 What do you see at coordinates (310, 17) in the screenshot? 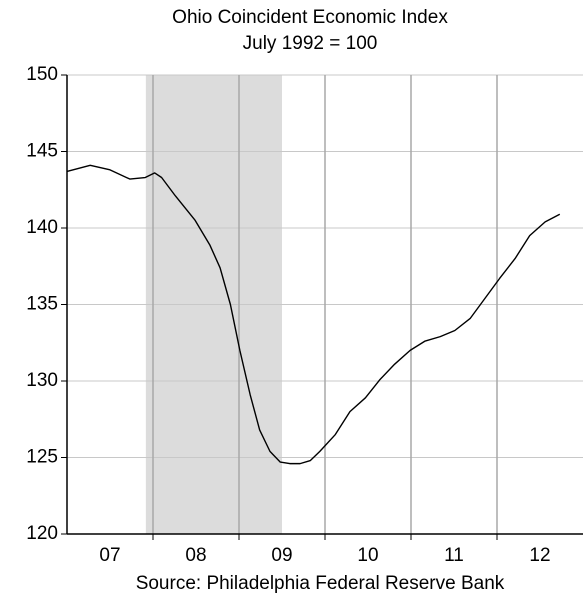
I see `chart-title: Ohio Coincident Economic Index` at bounding box center [310, 17].